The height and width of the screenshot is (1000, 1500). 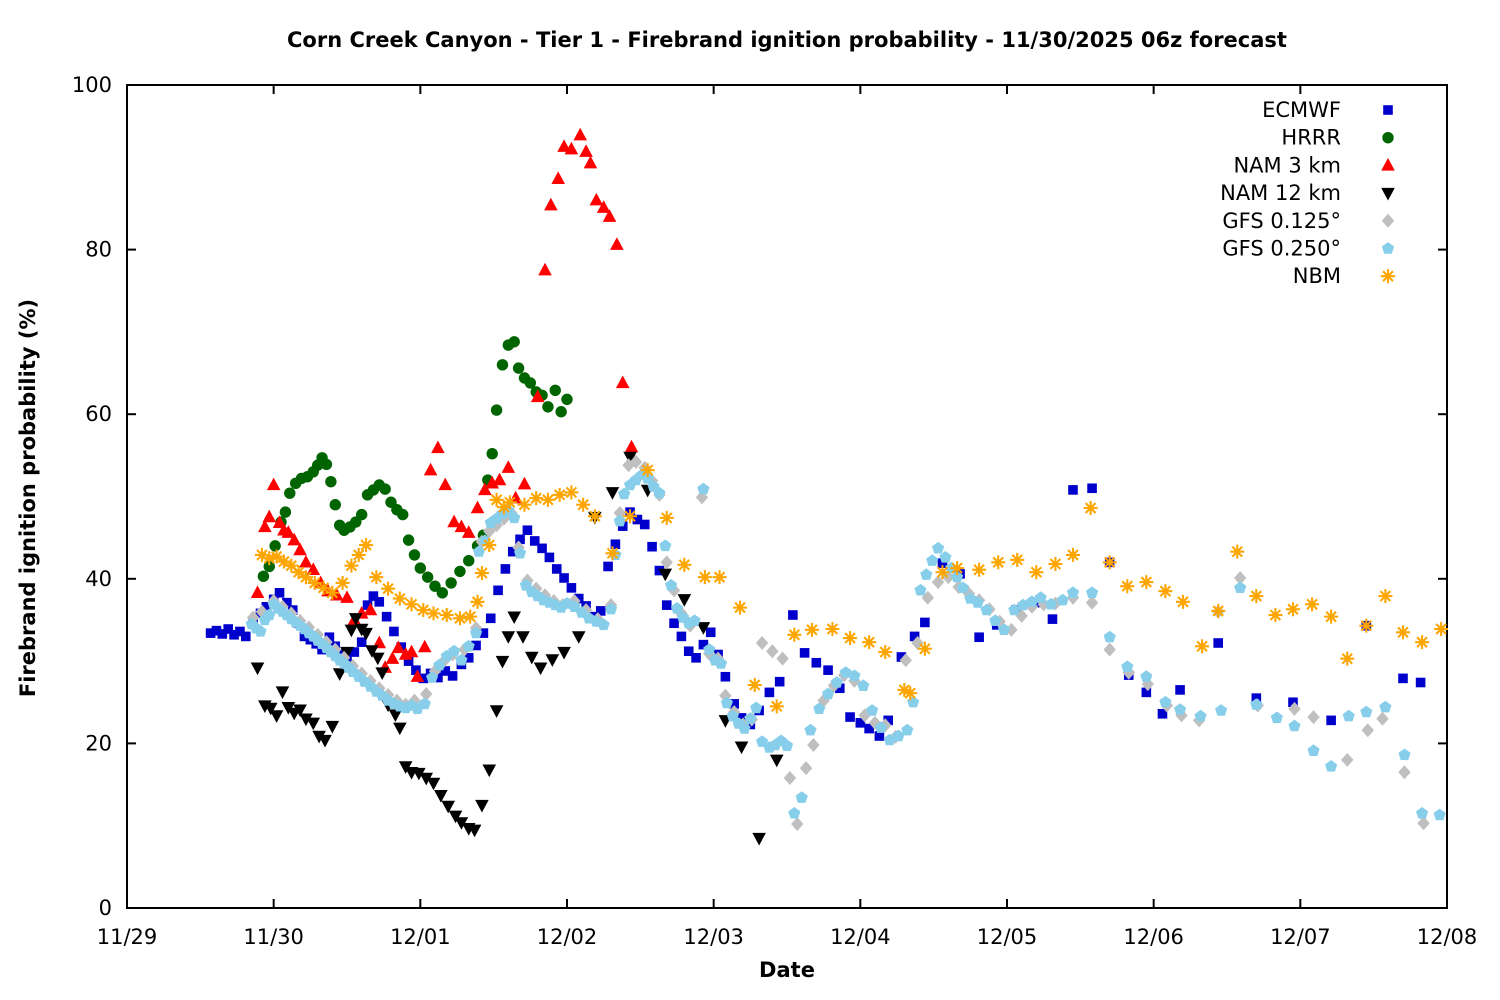 I want to click on x-tick-label: 12/07, so click(x=1300, y=937).